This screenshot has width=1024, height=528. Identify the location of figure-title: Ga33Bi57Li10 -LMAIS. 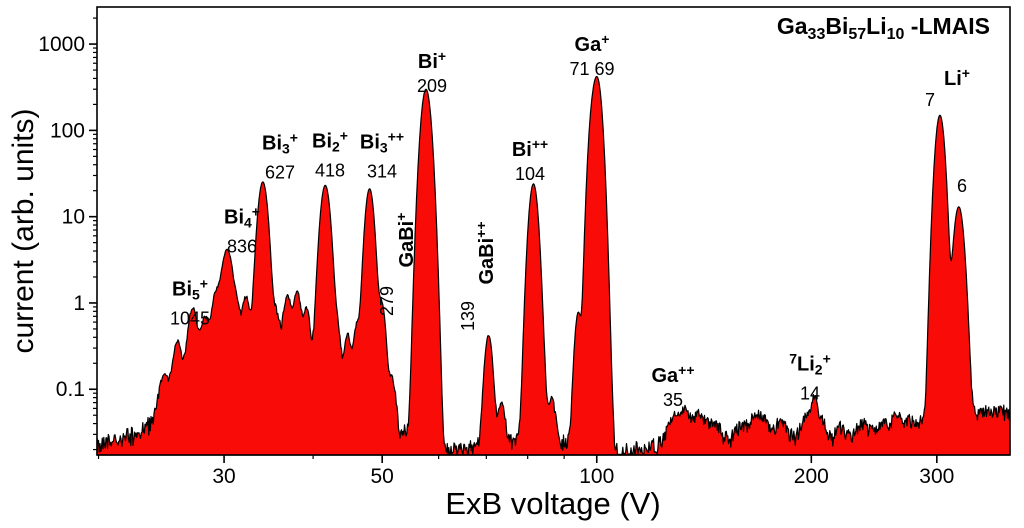
(883, 28).